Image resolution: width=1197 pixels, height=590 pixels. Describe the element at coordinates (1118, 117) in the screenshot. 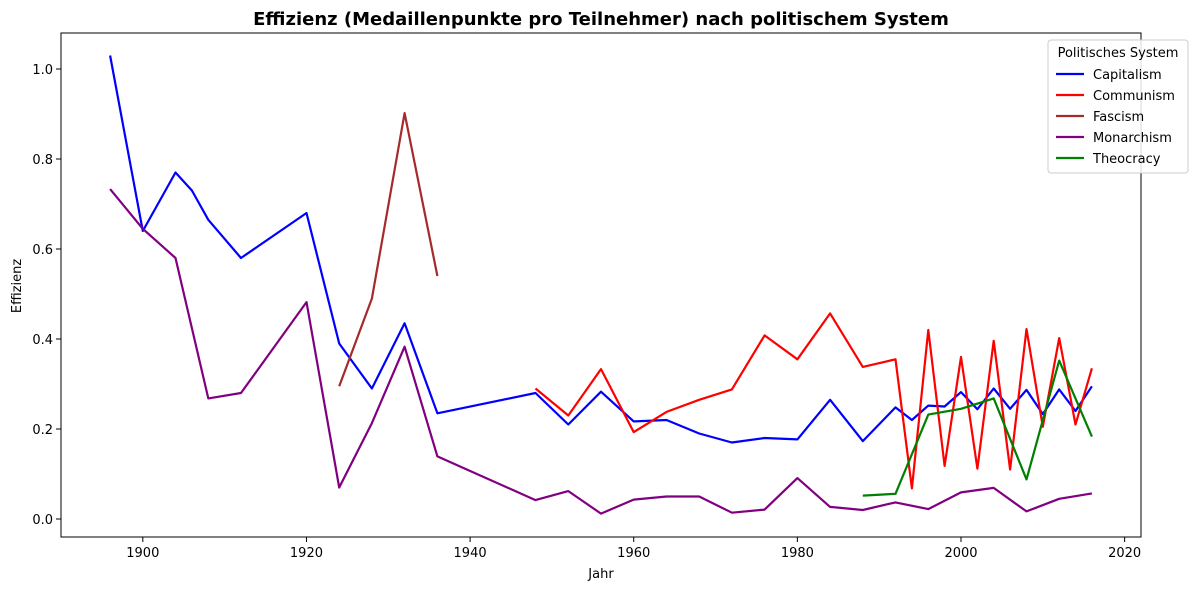

I see `legend-label-fascism: Fascism` at that location.